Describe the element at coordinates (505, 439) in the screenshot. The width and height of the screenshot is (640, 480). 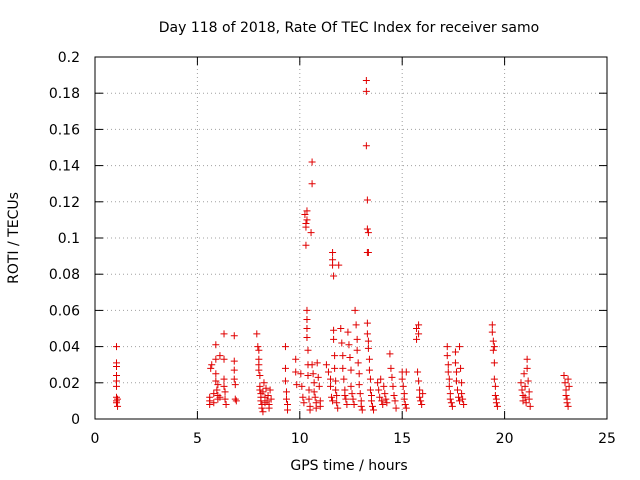
I see `x-tick-label: 20` at that location.